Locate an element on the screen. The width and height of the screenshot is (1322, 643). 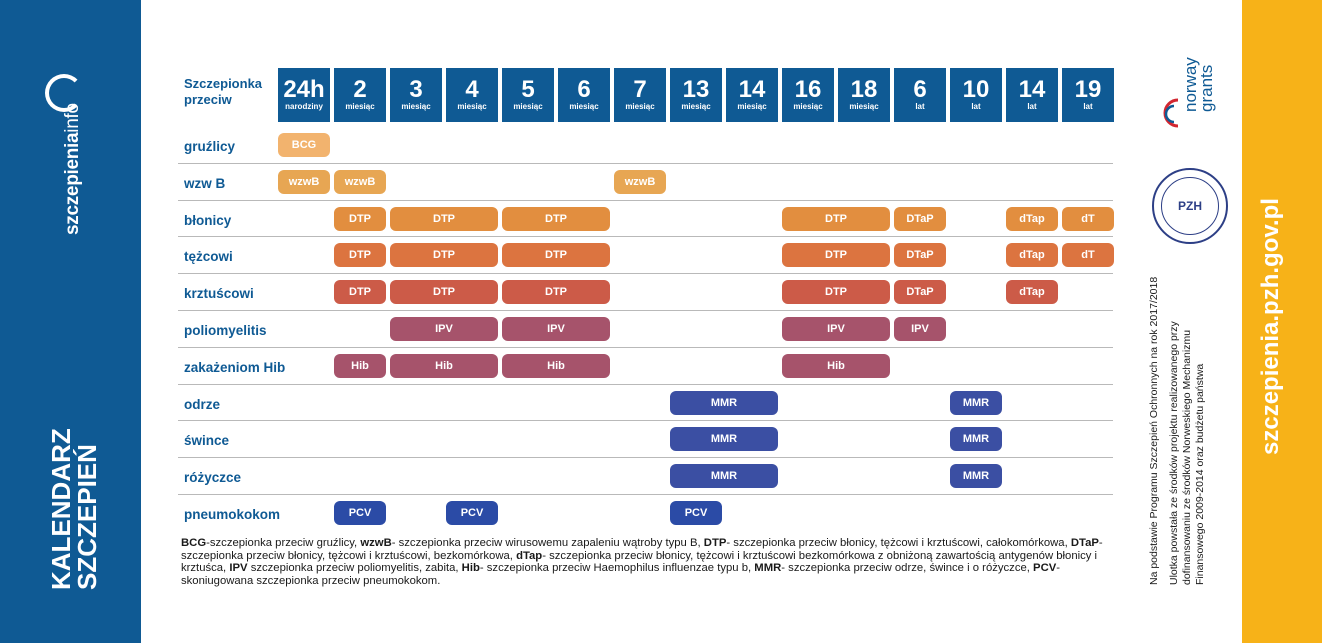
institute-seal-icon: PZH is located at coordinates (1190, 206).